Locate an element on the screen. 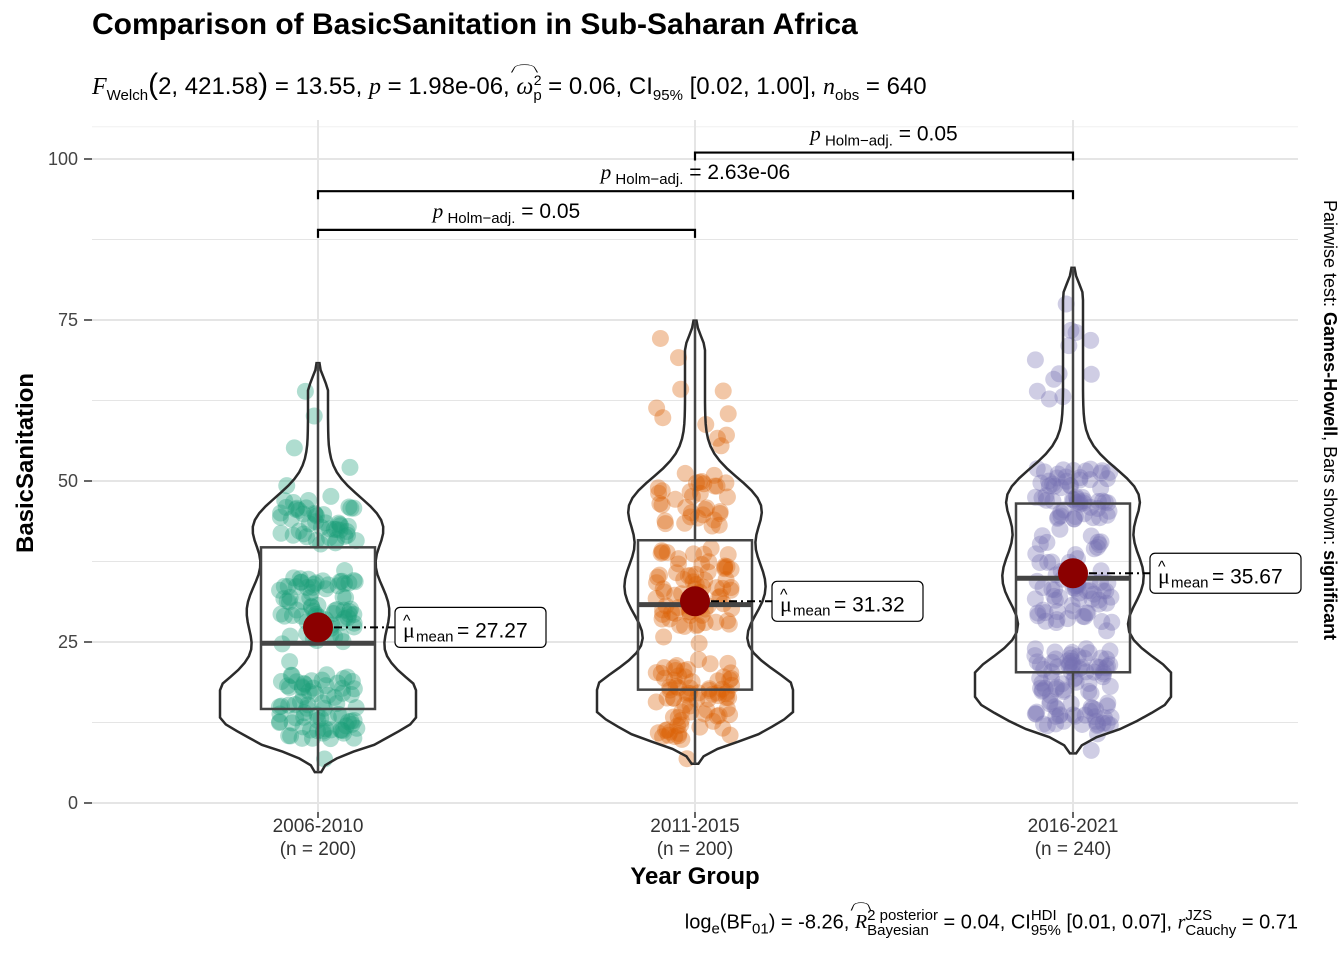  box-iqr is located at coordinates (1073, 588).